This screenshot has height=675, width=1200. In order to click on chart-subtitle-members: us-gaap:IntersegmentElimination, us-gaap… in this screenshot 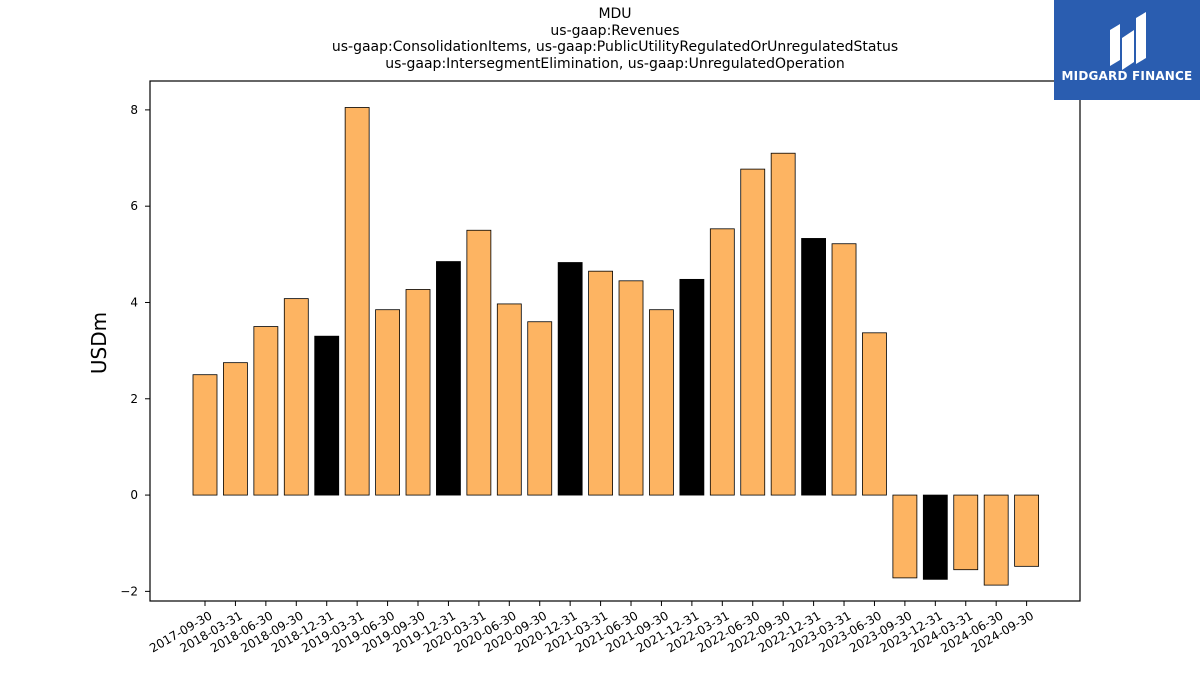, I will do `click(615, 63)`.